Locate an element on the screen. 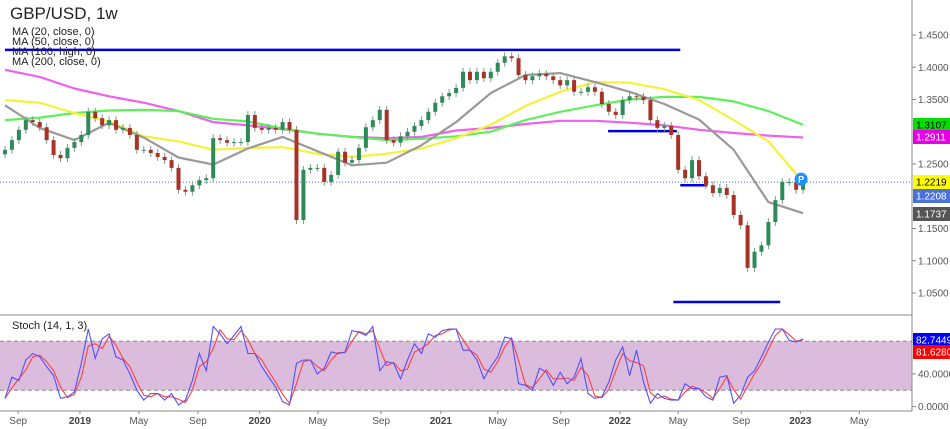 The image size is (950, 429). value-badge-label: 1.2208 is located at coordinates (931, 197).